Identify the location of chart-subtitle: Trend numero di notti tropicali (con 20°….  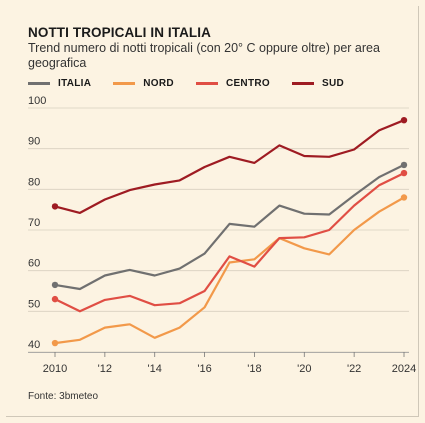
(204, 55).